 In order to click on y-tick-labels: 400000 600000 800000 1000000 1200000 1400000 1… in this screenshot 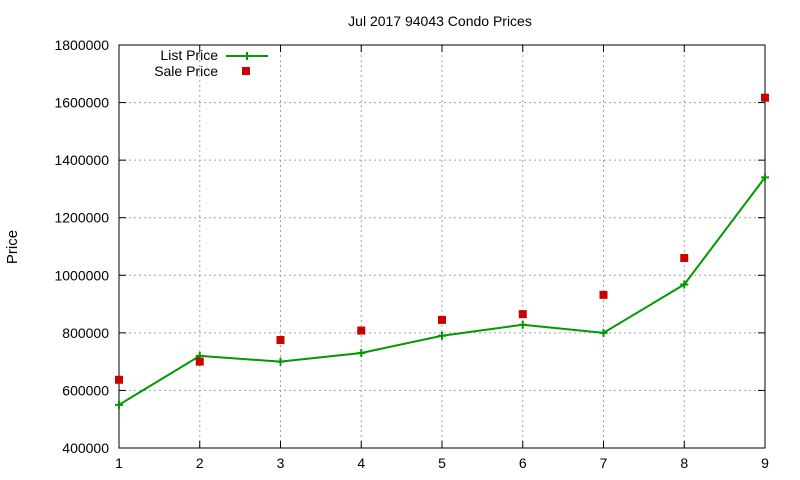, I will do `click(81, 246)`.